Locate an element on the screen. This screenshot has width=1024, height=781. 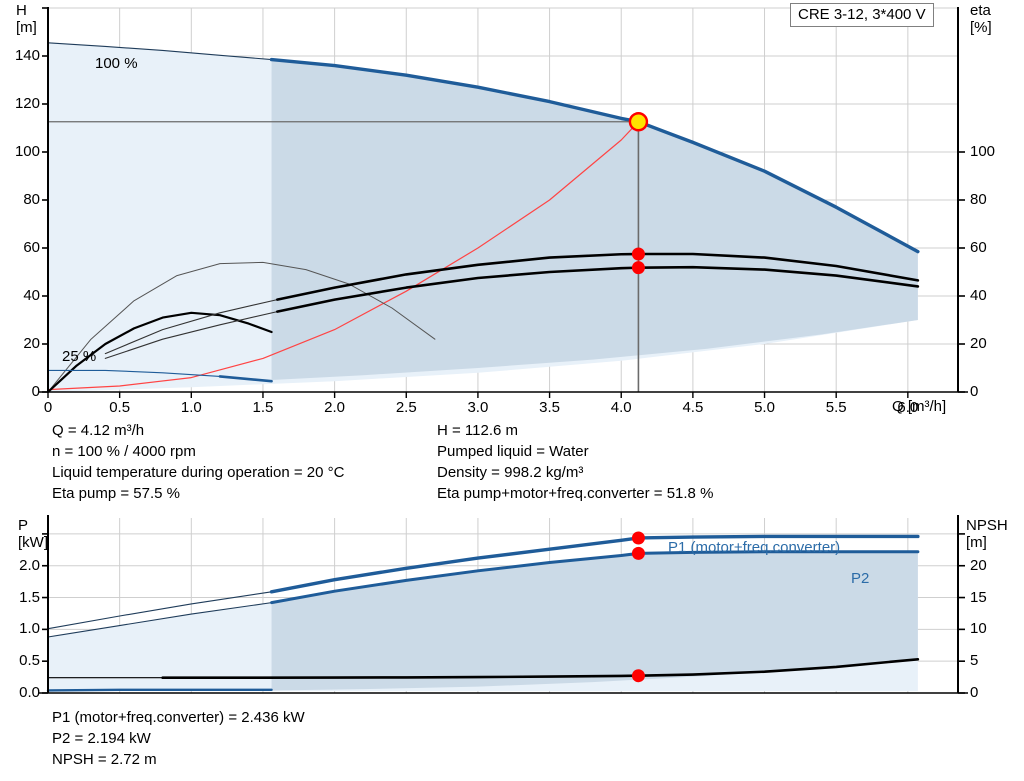
head-y2-tick-label: 100 is located at coordinates (983, 151).